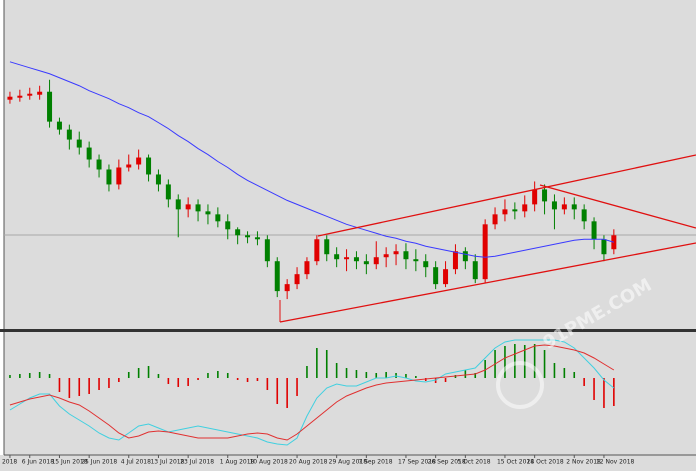 The height and width of the screenshot is (471, 696). What do you see at coordinates (99, 462) in the screenshot?
I see `x-tick-label: 25 Jun 2018` at bounding box center [99, 462].